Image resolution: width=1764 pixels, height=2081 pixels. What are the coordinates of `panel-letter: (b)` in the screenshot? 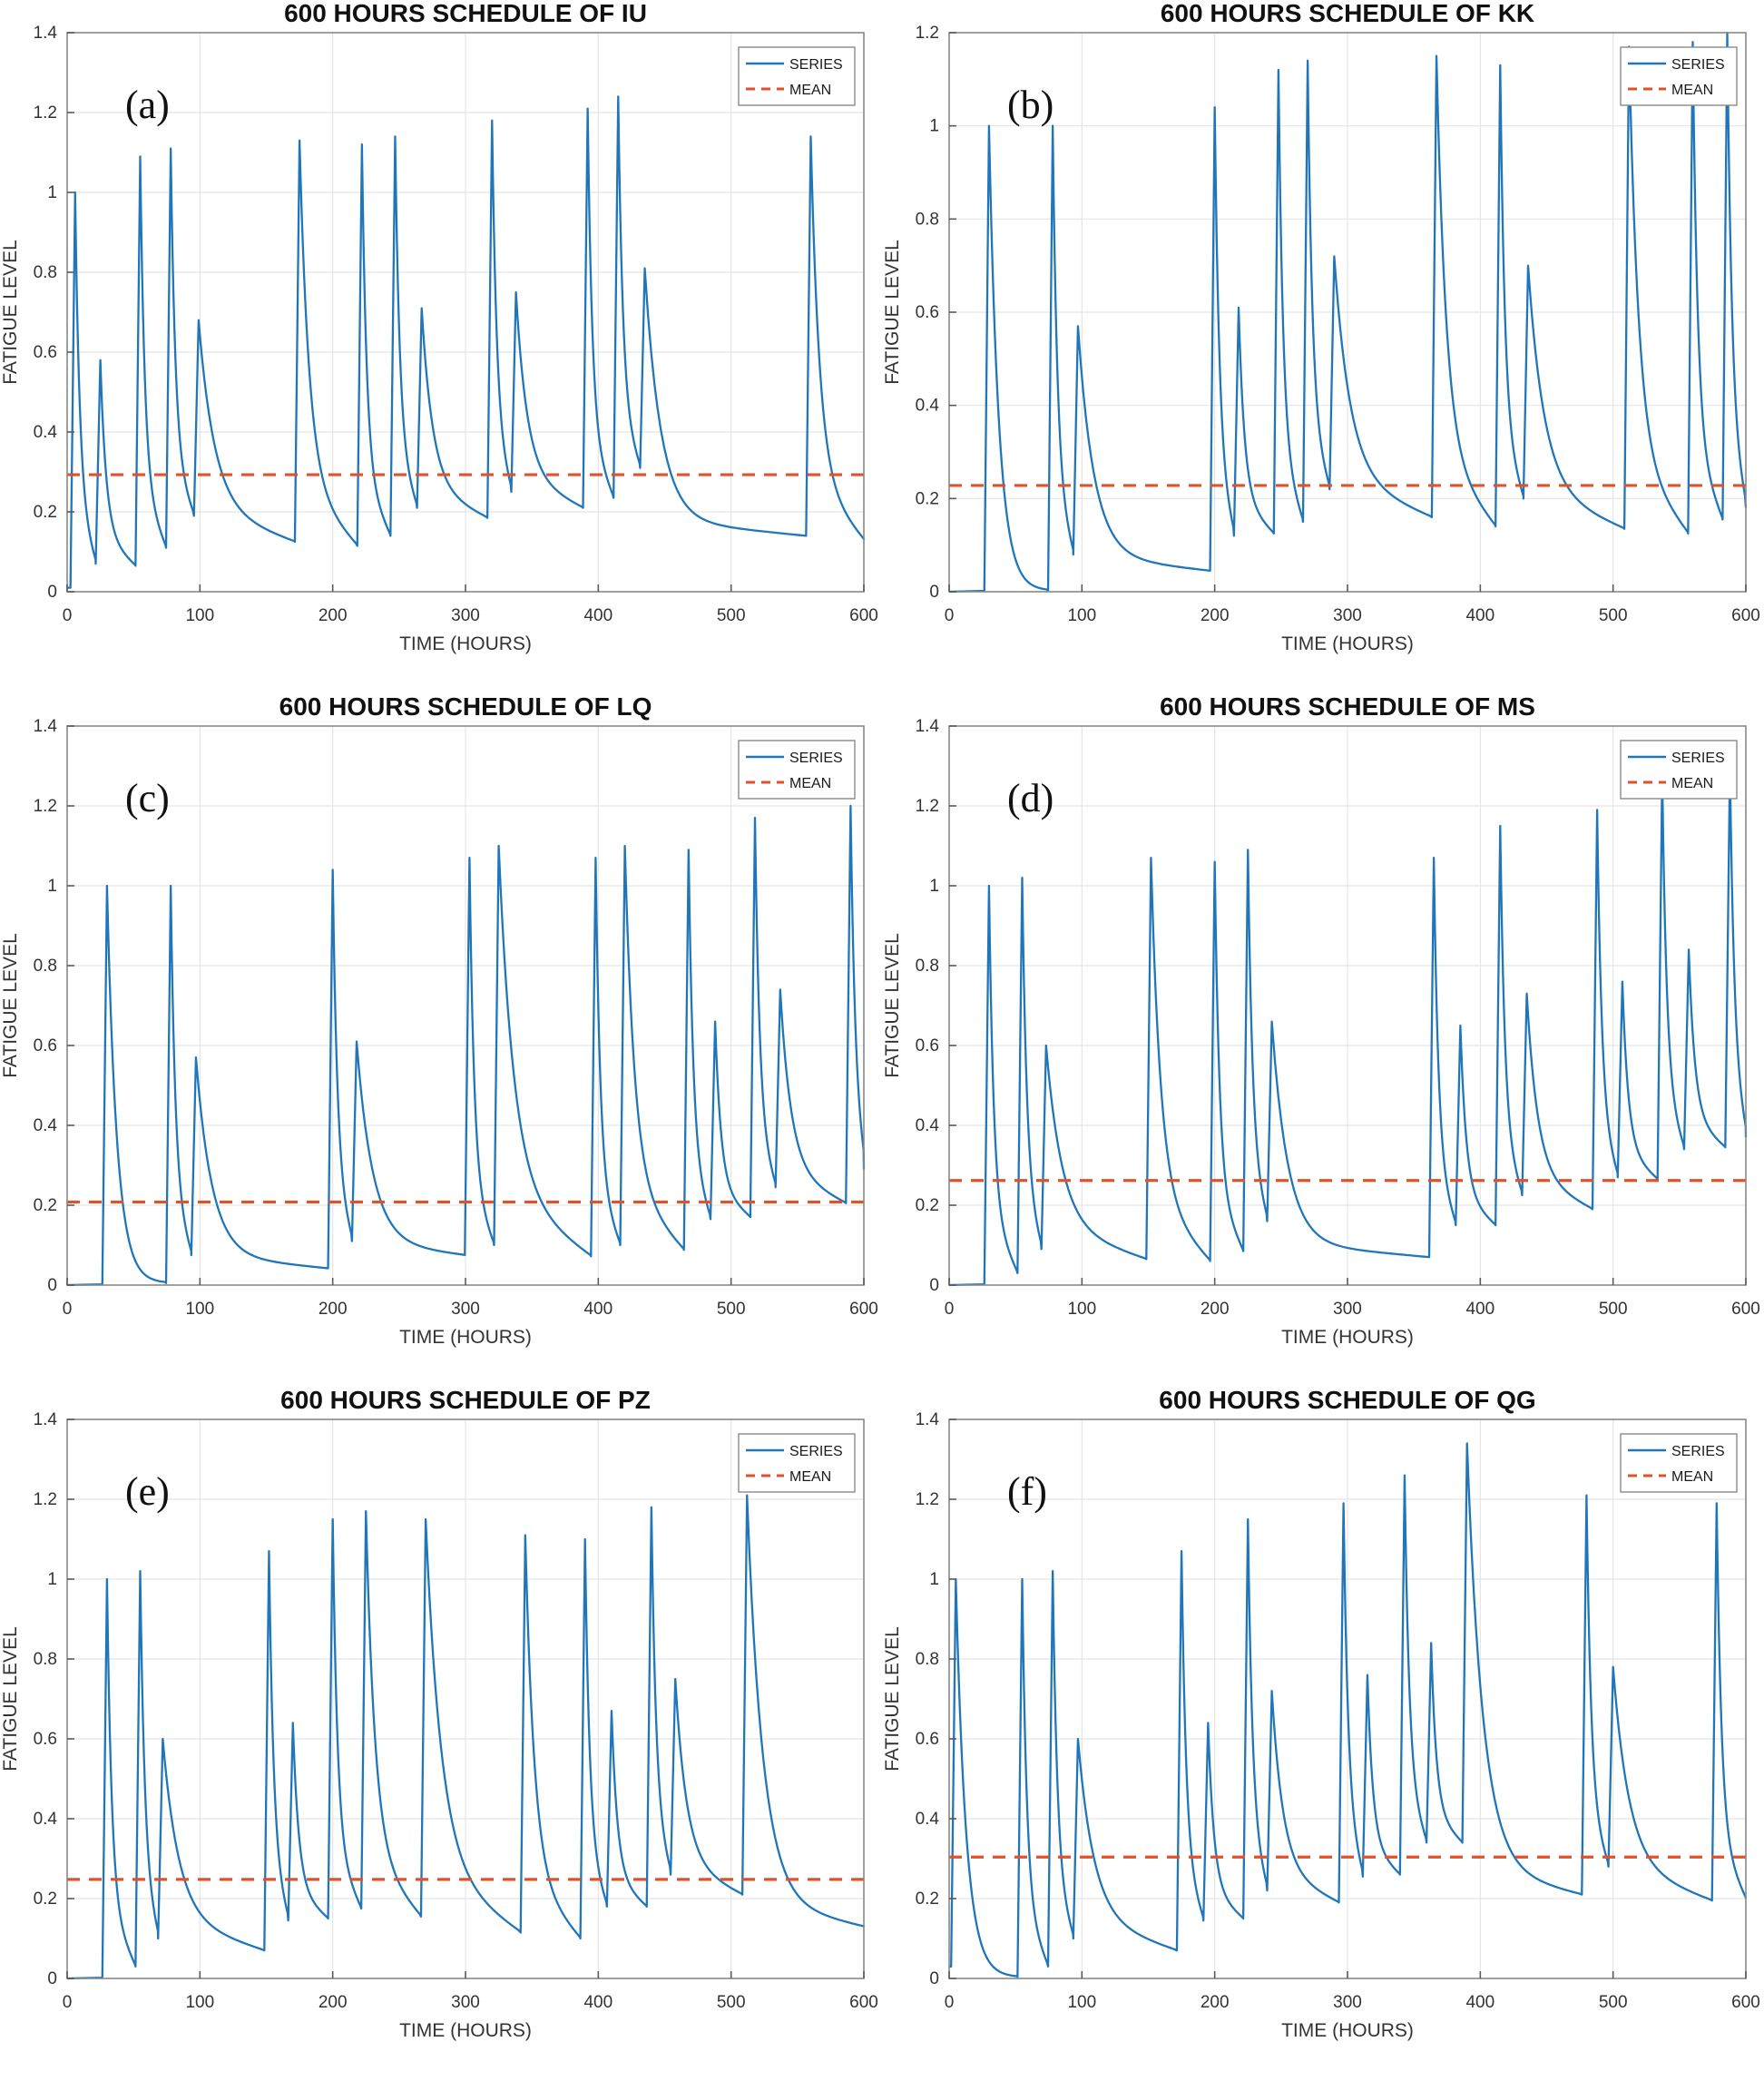 It's located at (1030, 105).